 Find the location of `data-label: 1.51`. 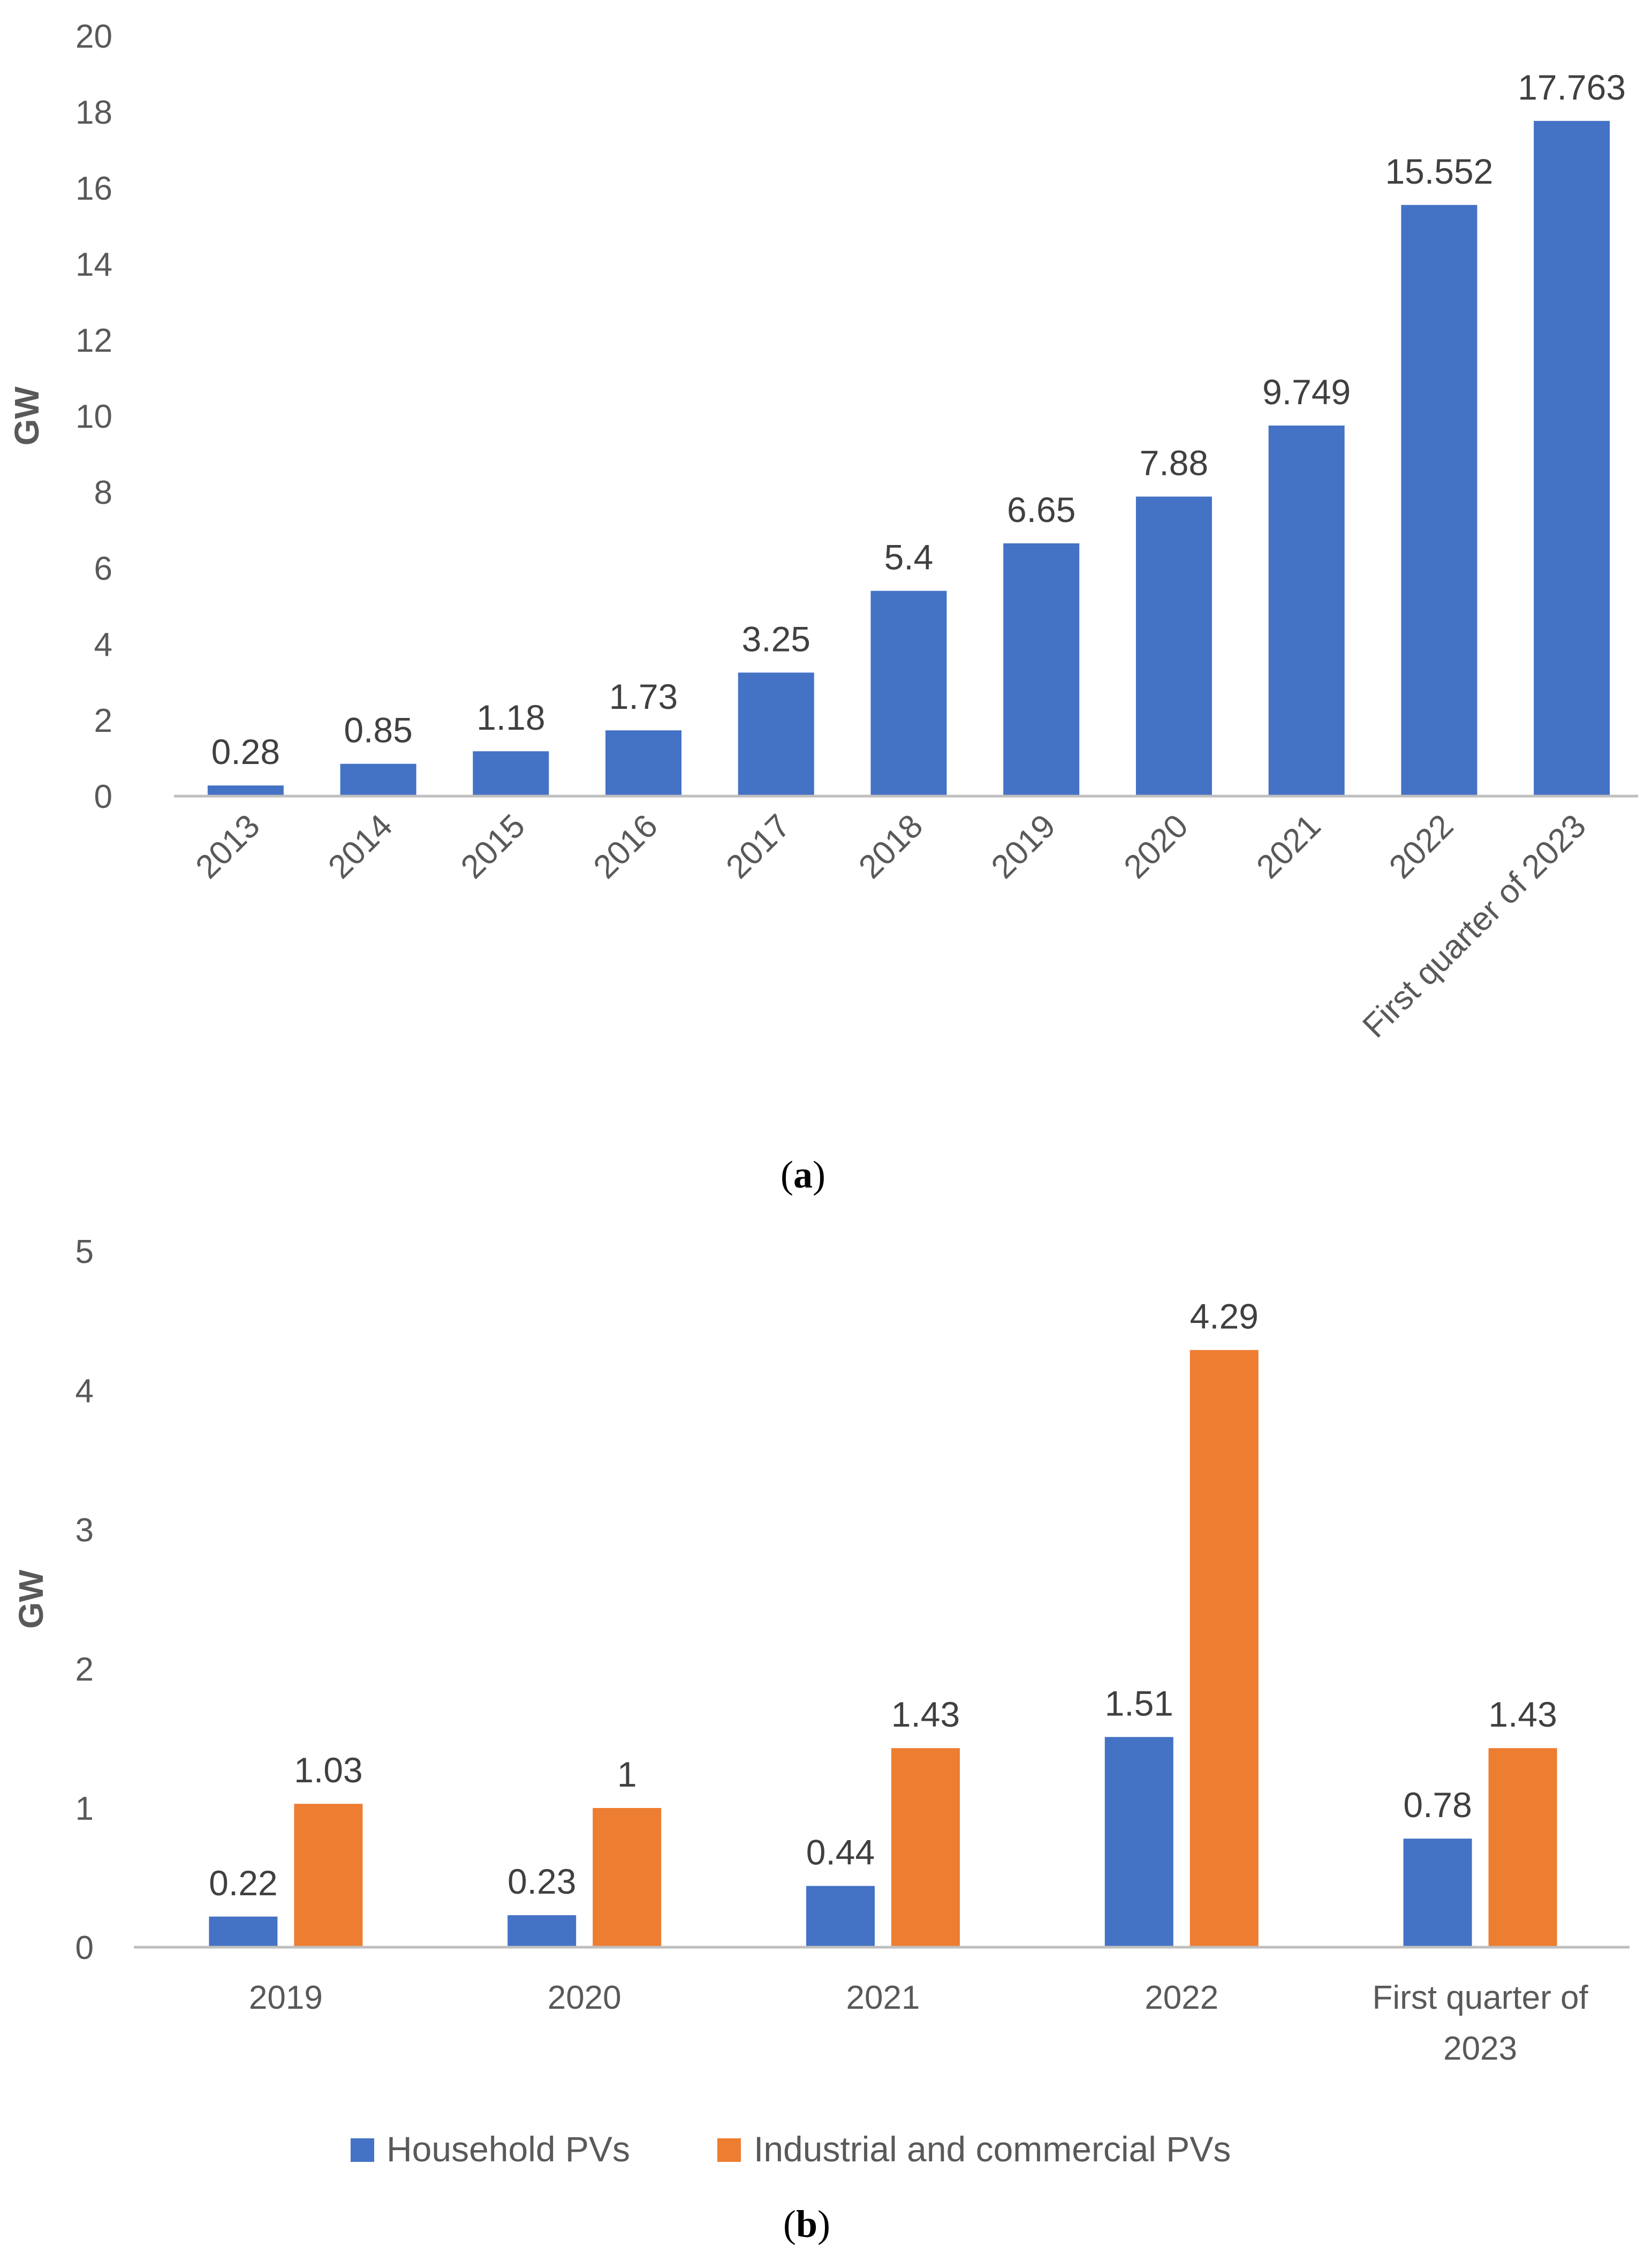

data-label: 1.51 is located at coordinates (1139, 1703).